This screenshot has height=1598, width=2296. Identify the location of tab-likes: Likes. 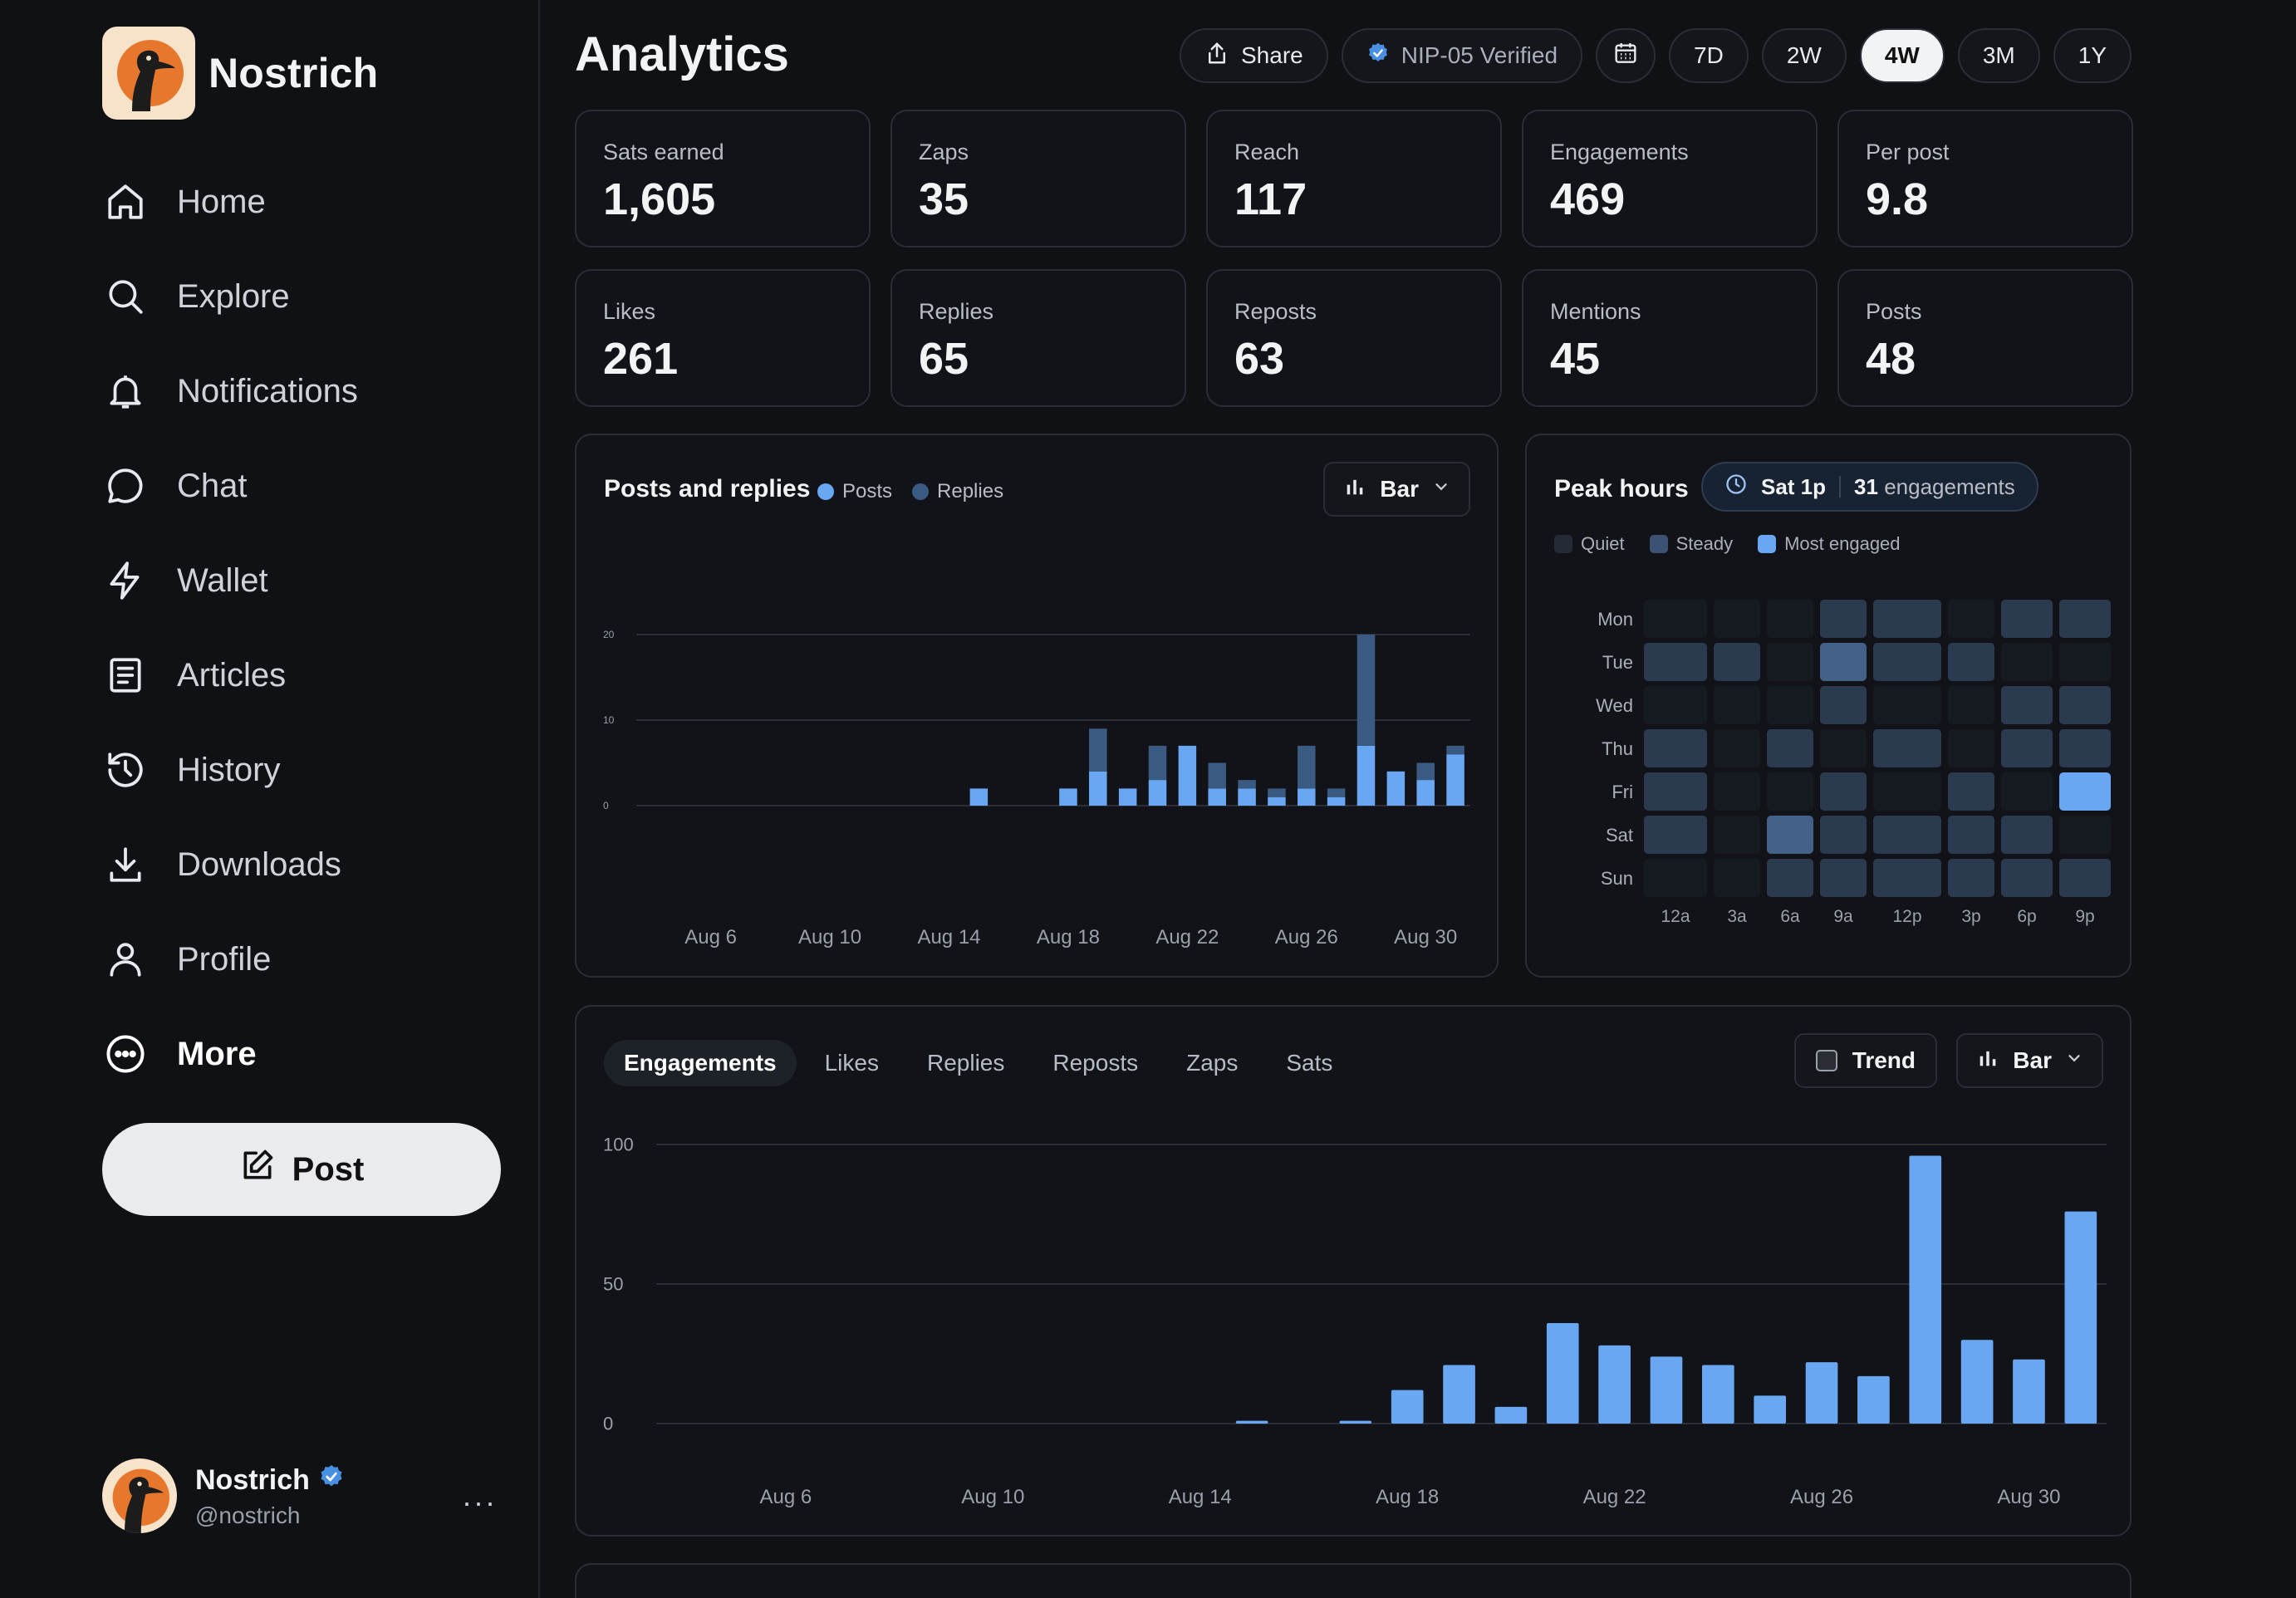
(852, 1063).